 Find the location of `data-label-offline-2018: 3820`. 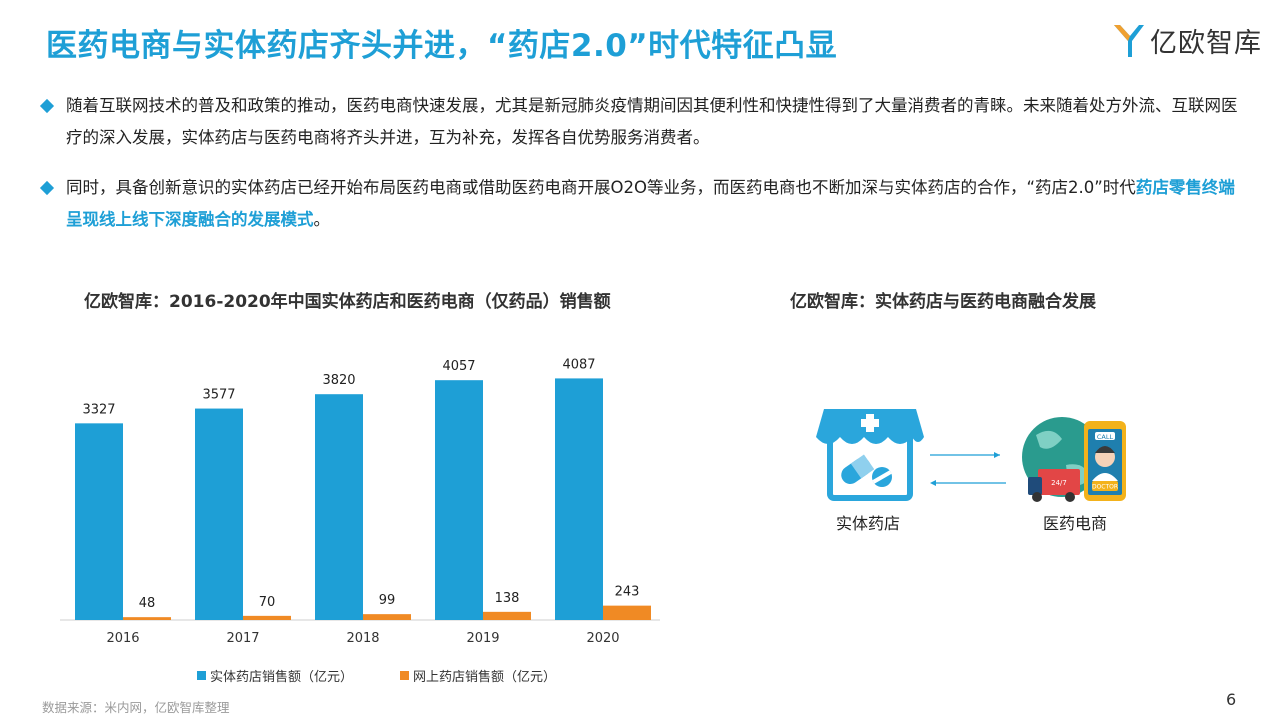

data-label-offline-2018: 3820 is located at coordinates (338, 380).